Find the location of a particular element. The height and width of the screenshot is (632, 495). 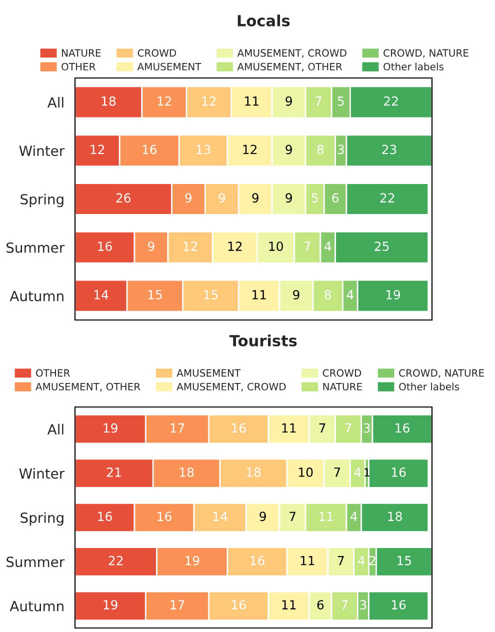

y-tick-label: Winter is located at coordinates (42, 150).